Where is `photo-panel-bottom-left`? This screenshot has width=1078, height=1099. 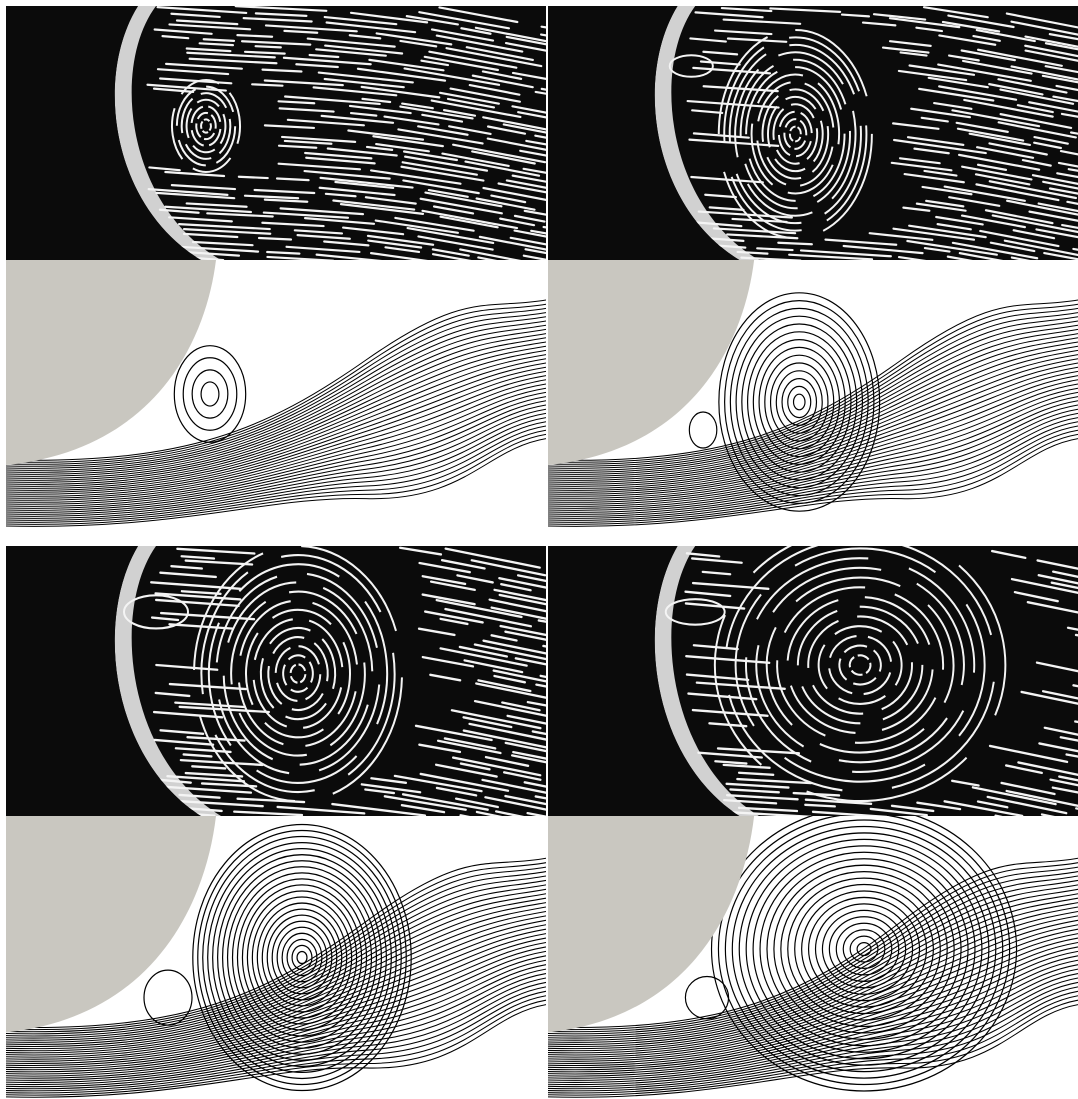
photo-panel-bottom-left is located at coordinates (276, 681).